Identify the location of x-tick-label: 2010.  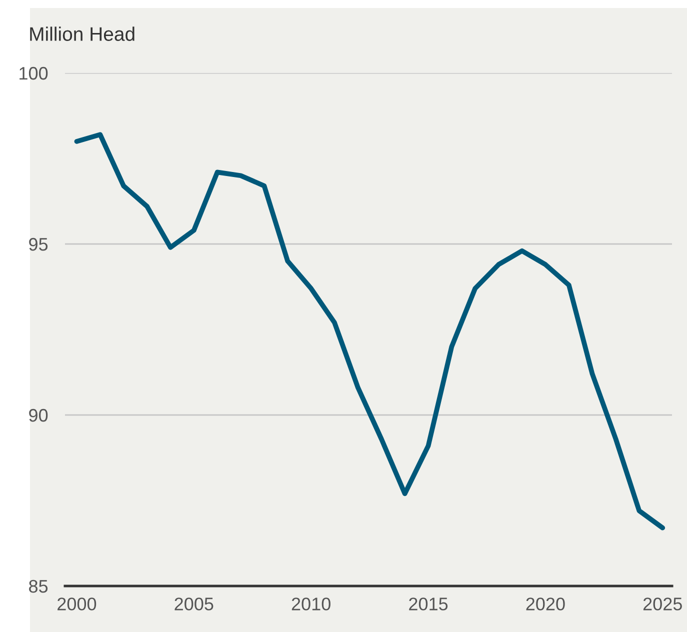
(311, 604).